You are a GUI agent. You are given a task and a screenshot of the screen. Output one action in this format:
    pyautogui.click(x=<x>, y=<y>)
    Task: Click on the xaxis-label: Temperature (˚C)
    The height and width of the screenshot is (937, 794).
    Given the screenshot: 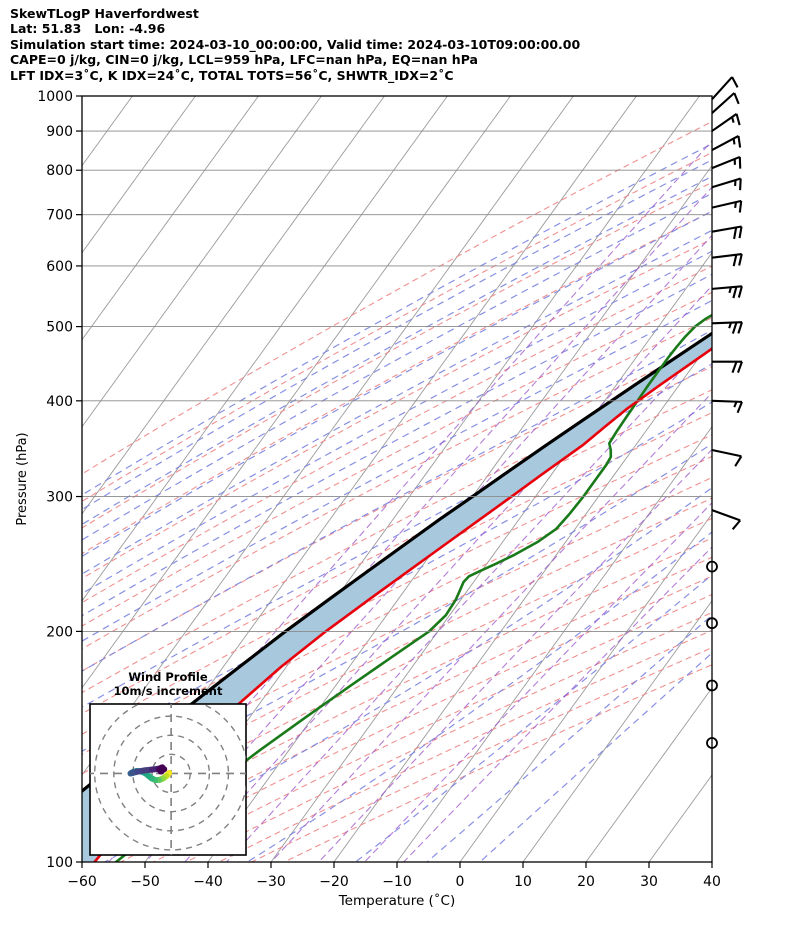 What is the action you would take?
    pyautogui.click(x=397, y=900)
    